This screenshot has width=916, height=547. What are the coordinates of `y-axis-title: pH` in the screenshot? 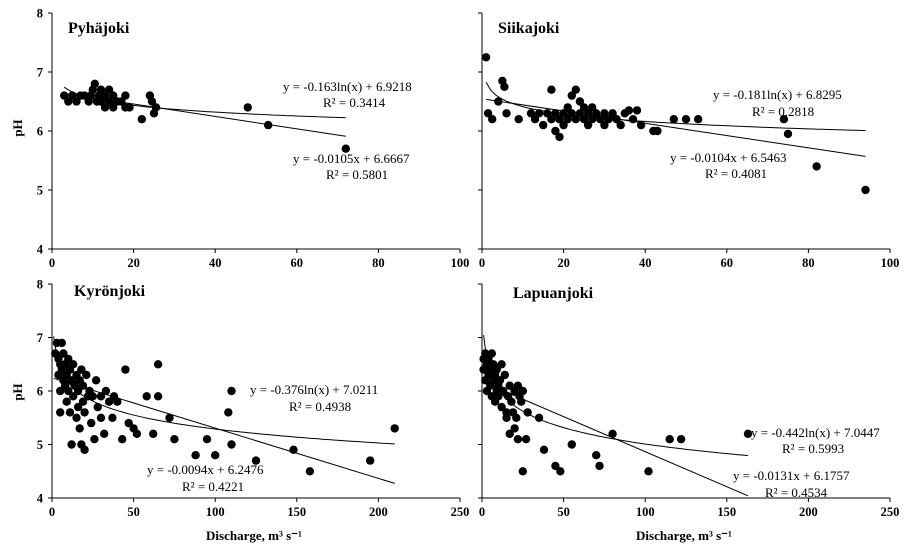 It's located at (17, 127).